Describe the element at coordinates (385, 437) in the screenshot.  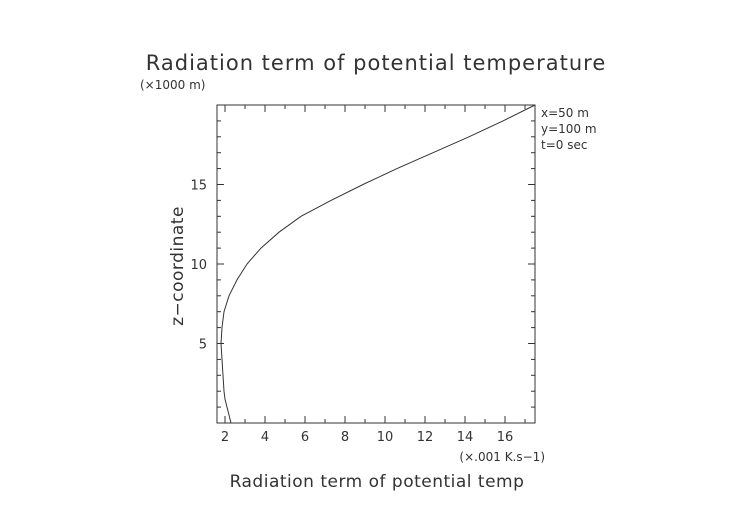
I see `x-tick-label: 10` at that location.